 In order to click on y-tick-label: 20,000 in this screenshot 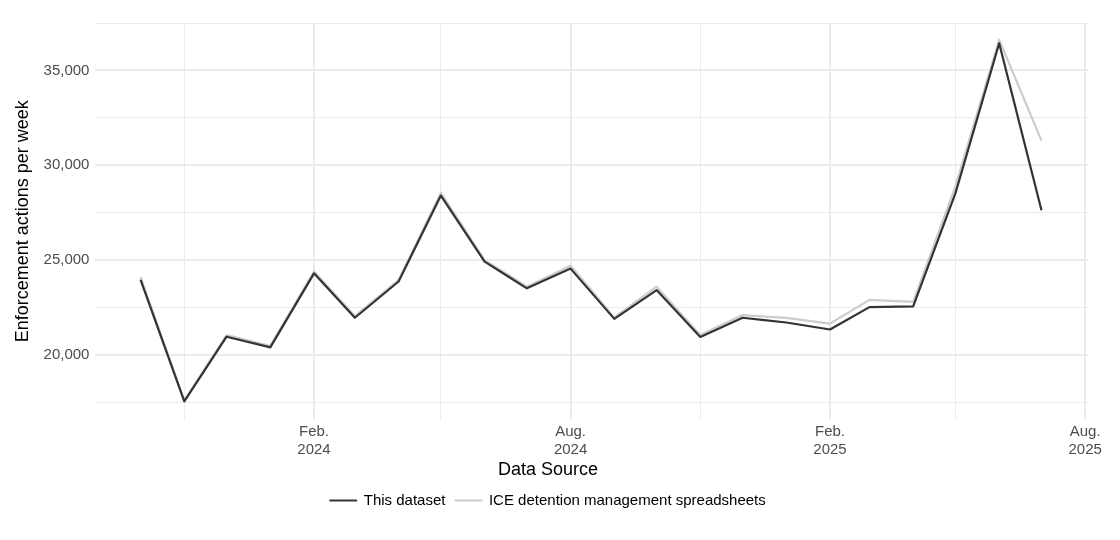, I will do `click(66, 354)`.